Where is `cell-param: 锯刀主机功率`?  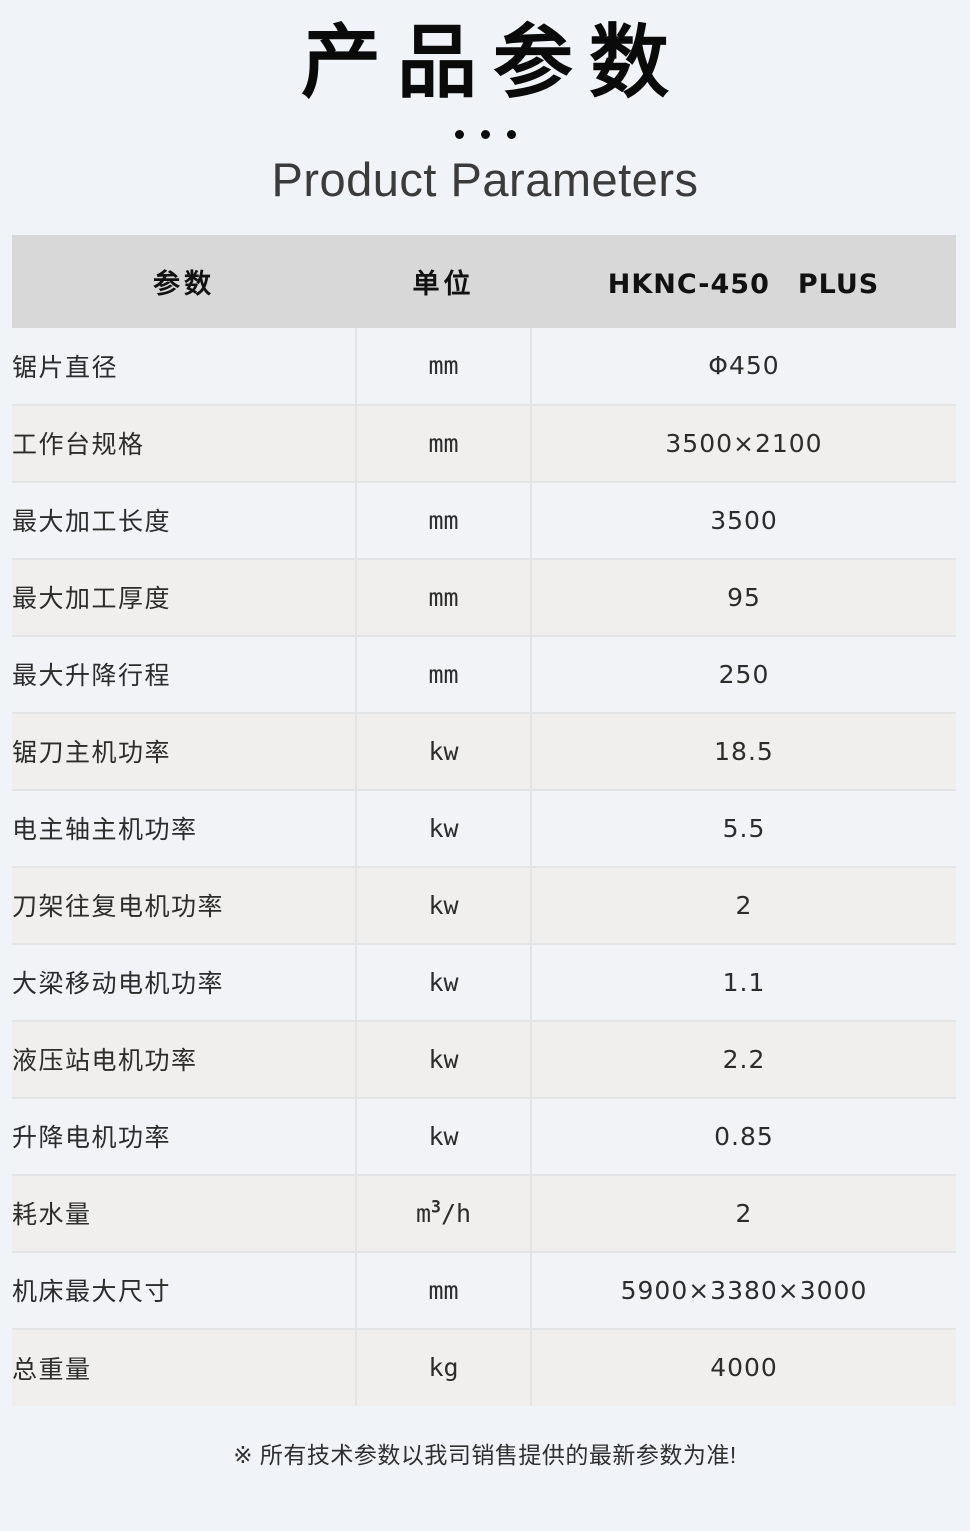
cell-param: 锯刀主机功率 is located at coordinates (184, 751).